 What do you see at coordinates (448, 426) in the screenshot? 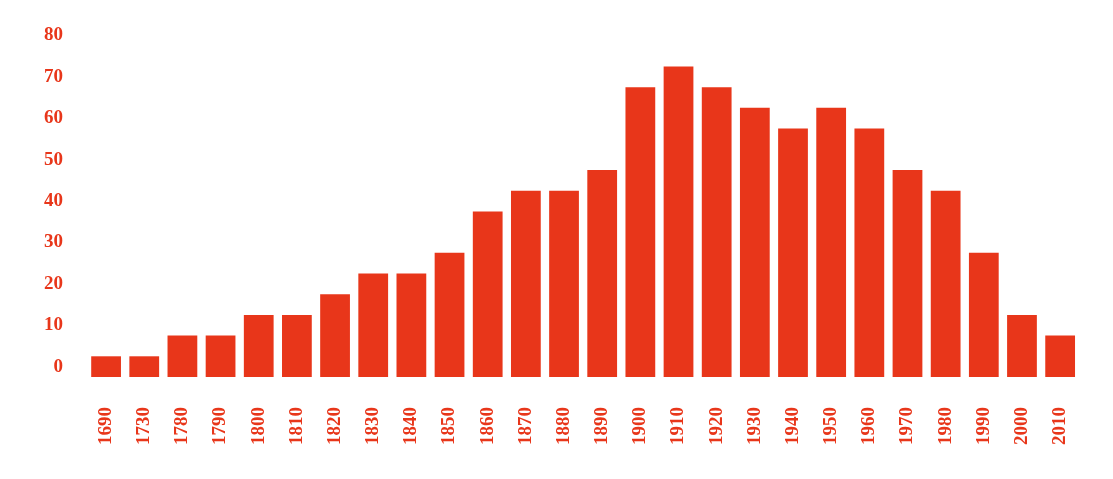
I see `x-tick-label: 1850` at bounding box center [448, 426].